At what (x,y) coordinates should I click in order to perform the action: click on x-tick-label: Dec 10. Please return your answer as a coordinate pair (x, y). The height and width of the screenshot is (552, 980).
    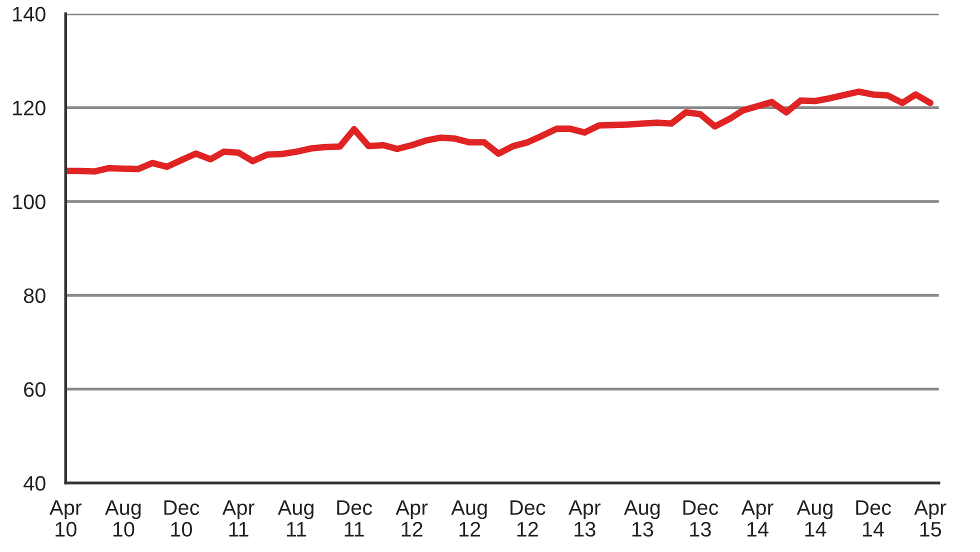
    Looking at the image, I should click on (182, 518).